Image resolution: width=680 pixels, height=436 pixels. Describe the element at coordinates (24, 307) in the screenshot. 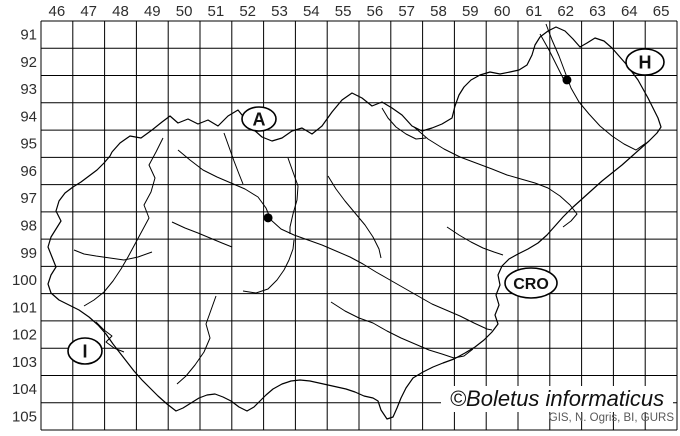

I see `row-label-101: 101` at that location.